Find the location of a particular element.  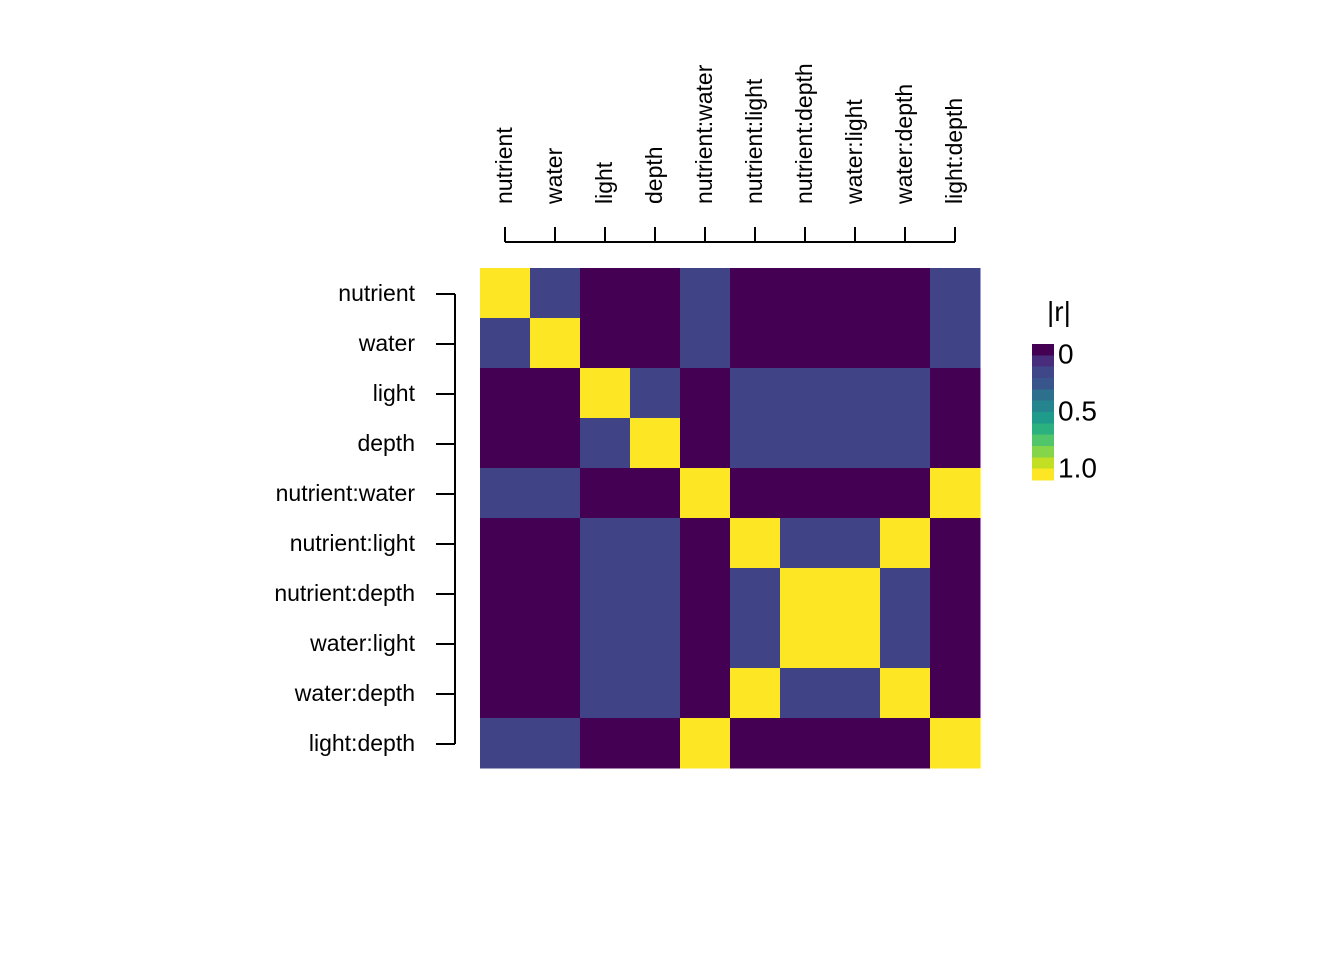

heatmap-cell-water-x-light is located at coordinates (605, 343).